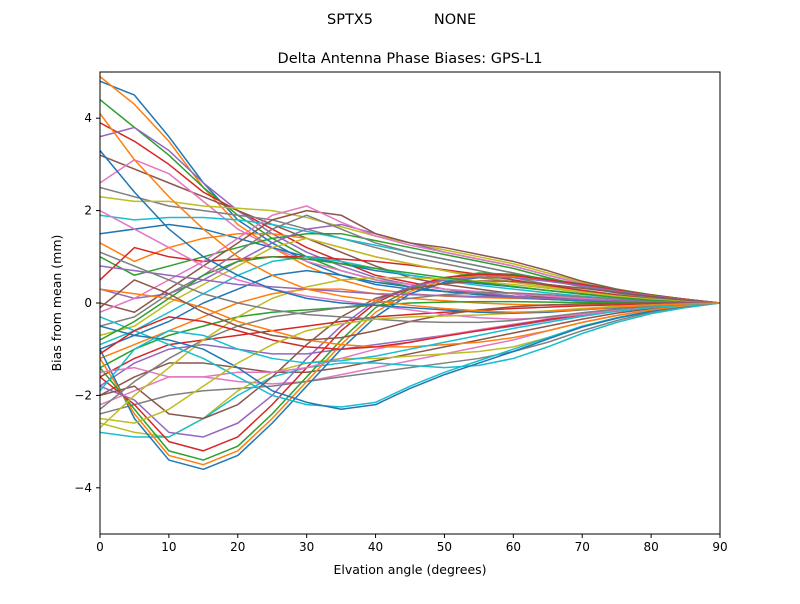 The image size is (800, 604). I want to click on x-tick-label: 30, so click(306, 547).